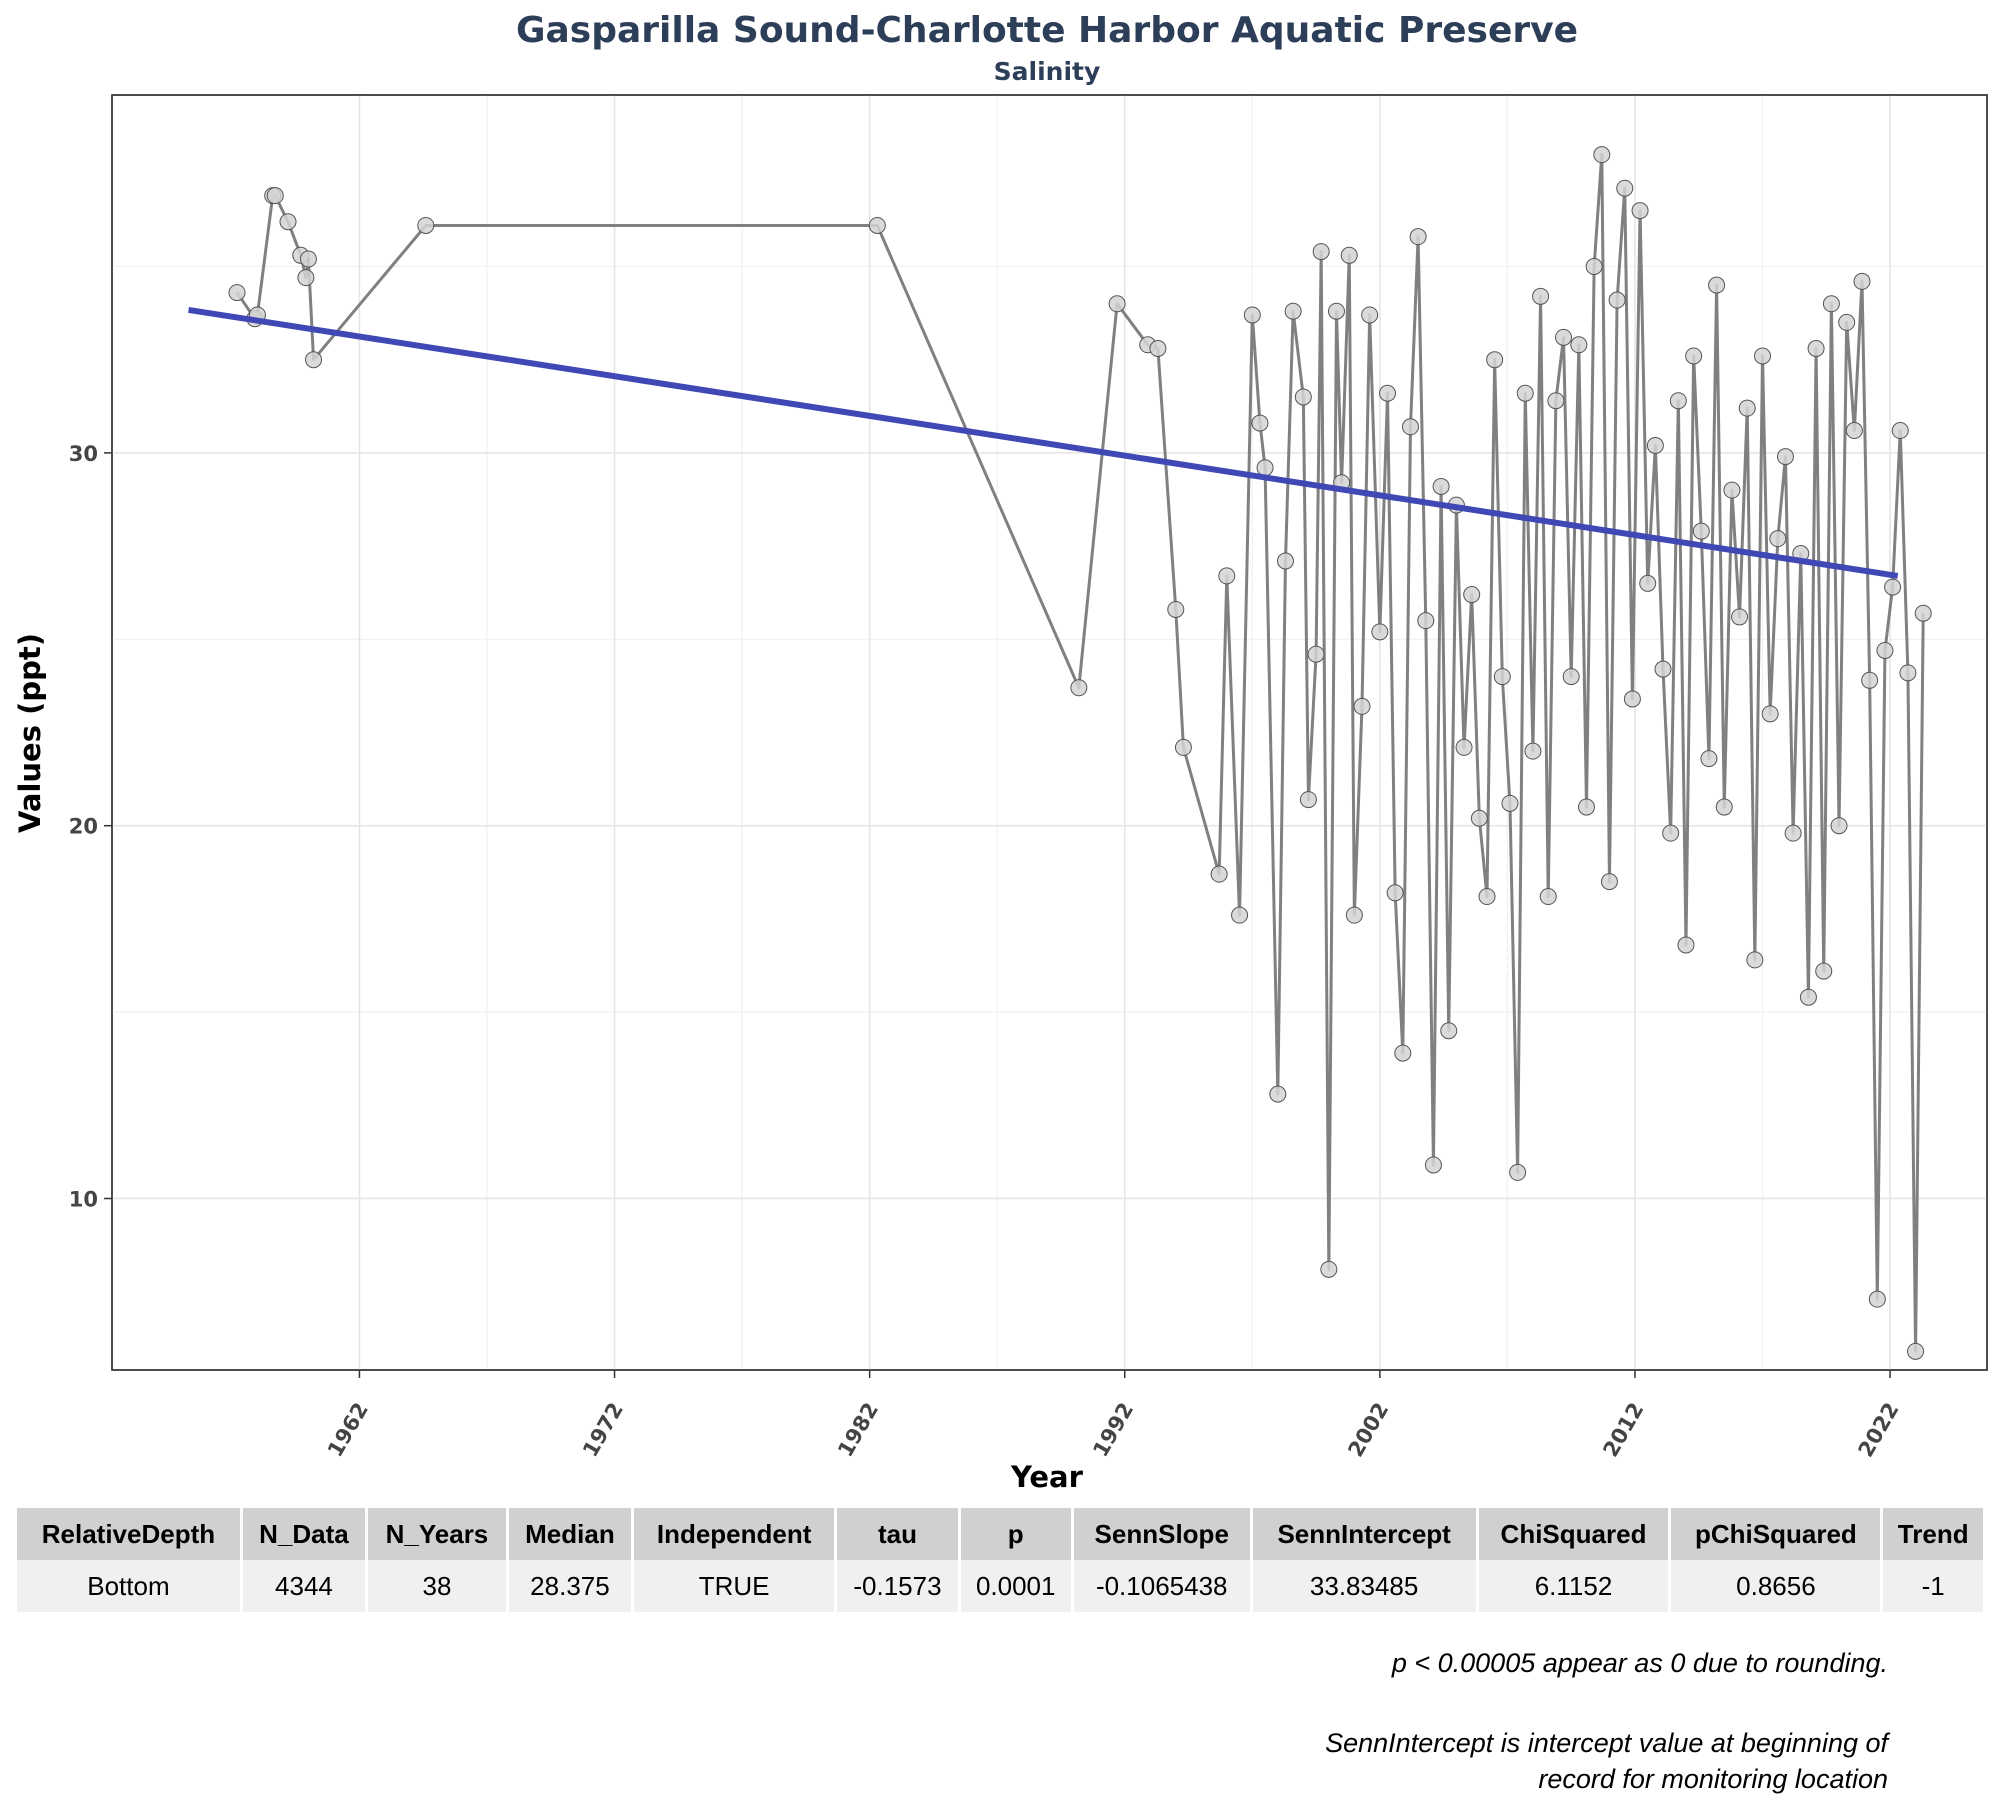 The height and width of the screenshot is (1800, 2000). I want to click on x-tick-label: 1992, so click(1113, 1429).